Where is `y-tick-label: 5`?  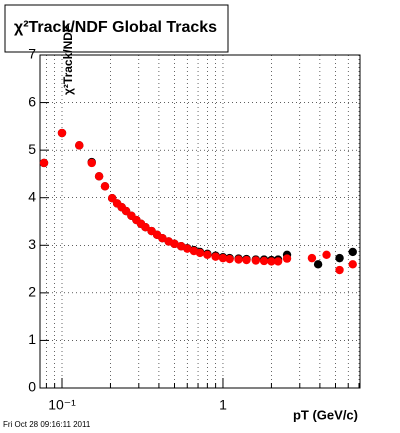 y-tick-label: 5 is located at coordinates (32, 149).